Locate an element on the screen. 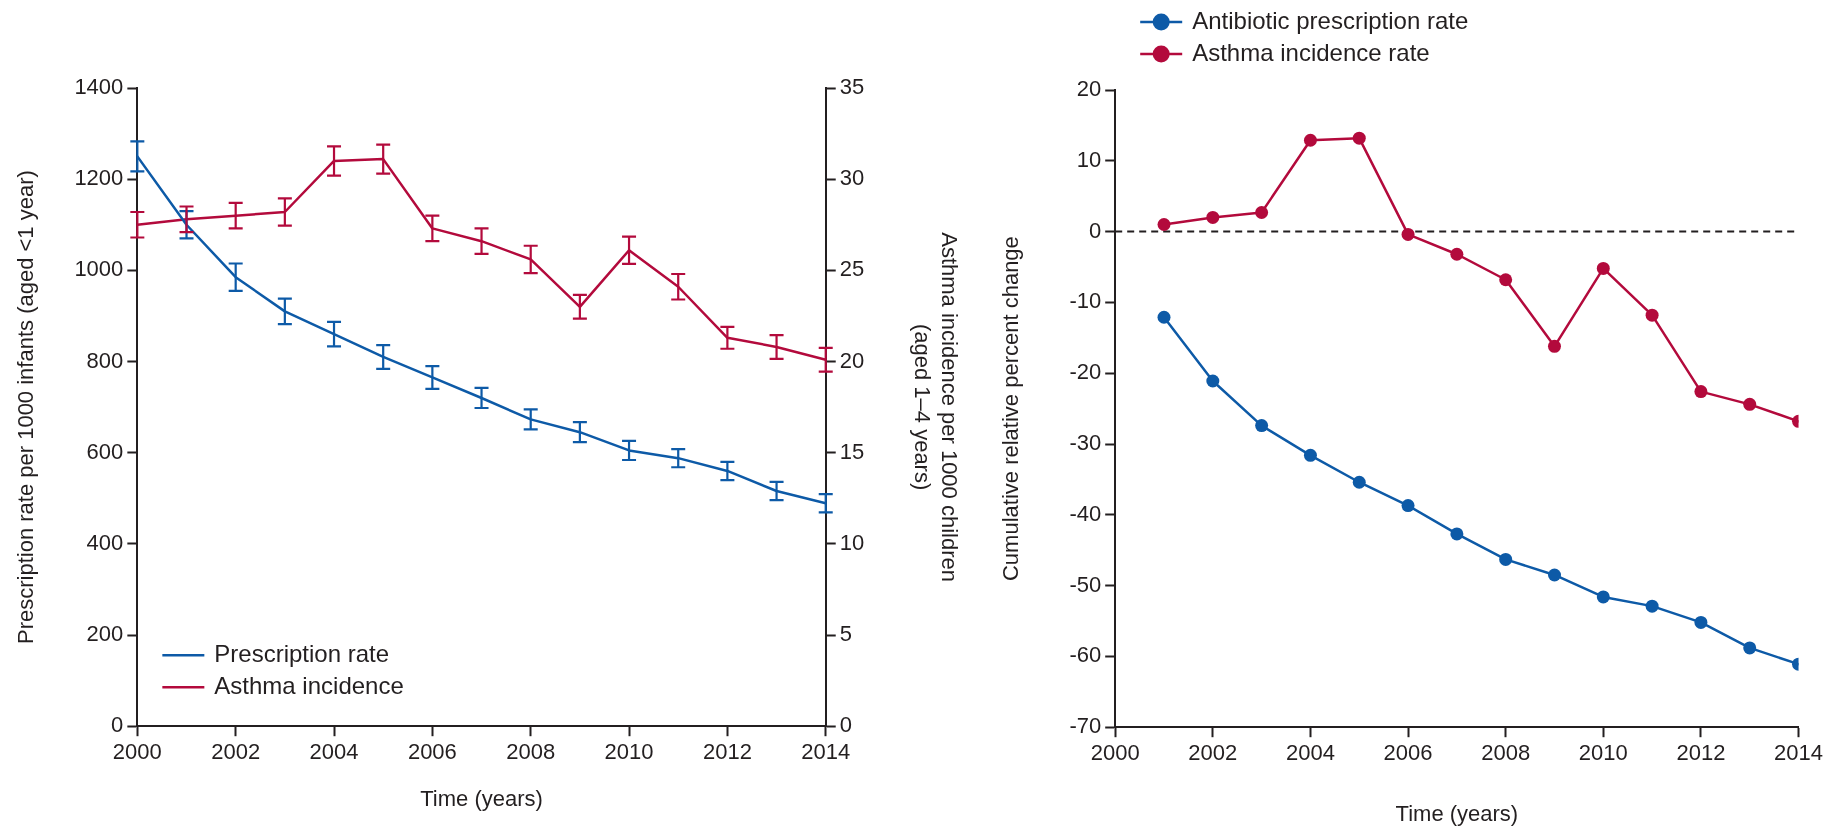  y-tick-label: -60 is located at coordinates (1085, 655).